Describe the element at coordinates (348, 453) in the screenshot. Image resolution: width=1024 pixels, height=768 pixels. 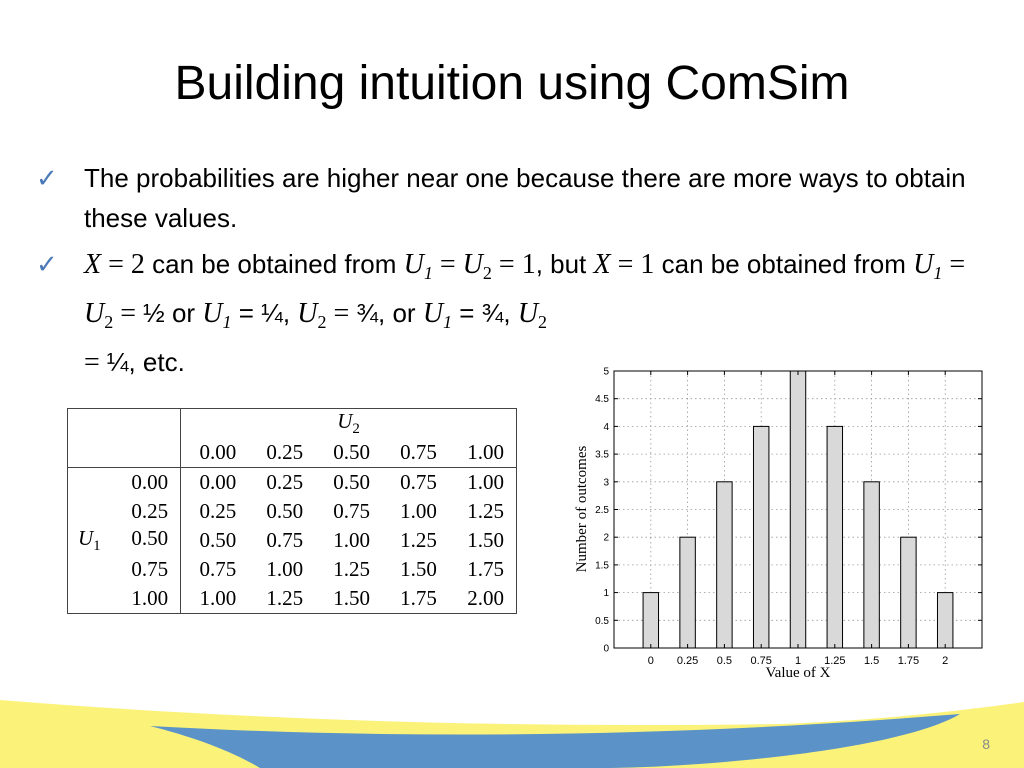
I see `column-header: 0.50` at that location.